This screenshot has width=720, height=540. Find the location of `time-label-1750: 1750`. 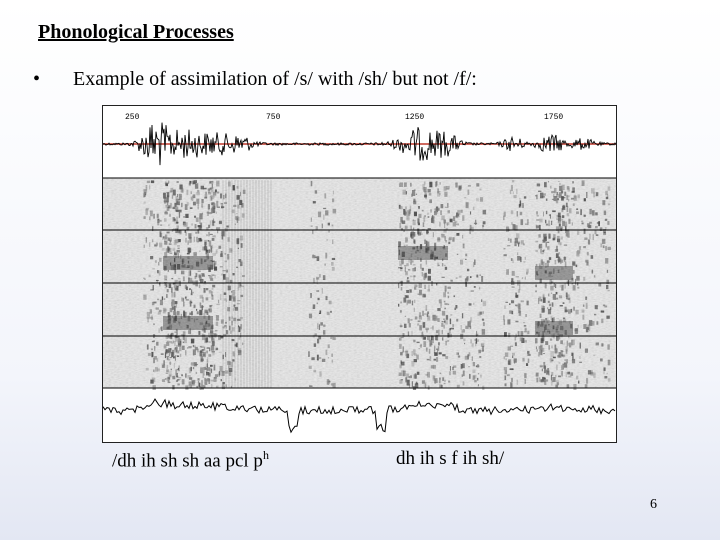

time-label-1750: 1750 is located at coordinates (553, 117).